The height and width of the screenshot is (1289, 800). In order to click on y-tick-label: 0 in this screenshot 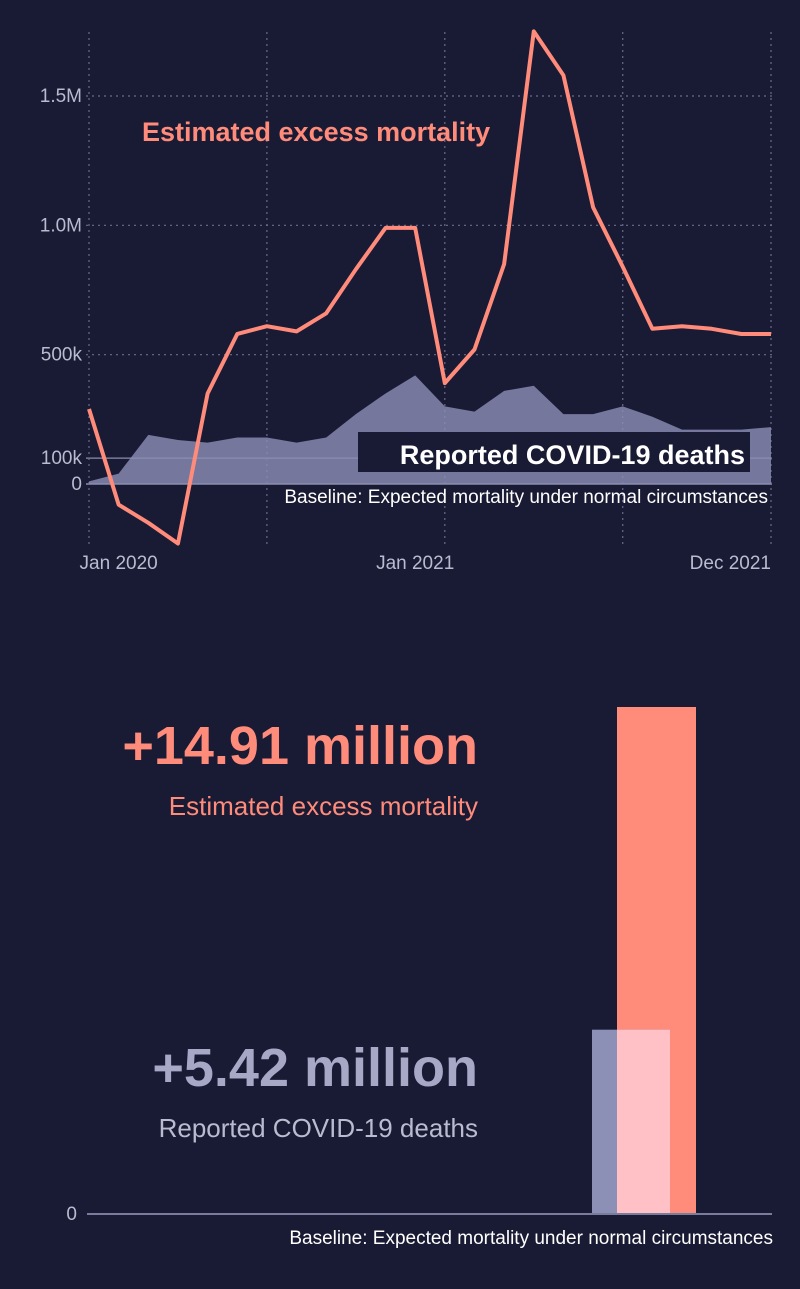, I will do `click(76, 484)`.